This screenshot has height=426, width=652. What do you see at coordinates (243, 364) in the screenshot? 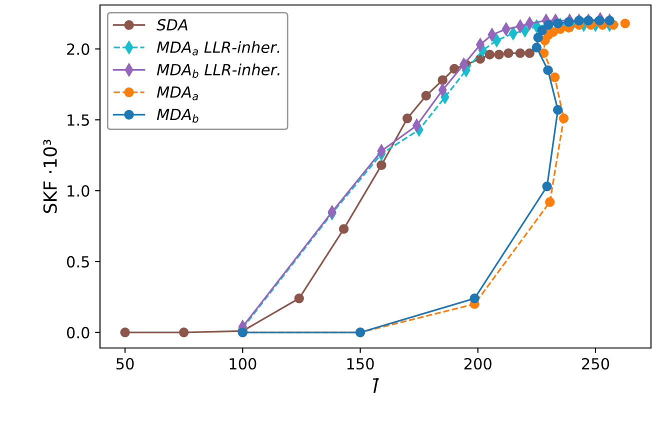
I see `x-tick-label: 100` at bounding box center [243, 364].